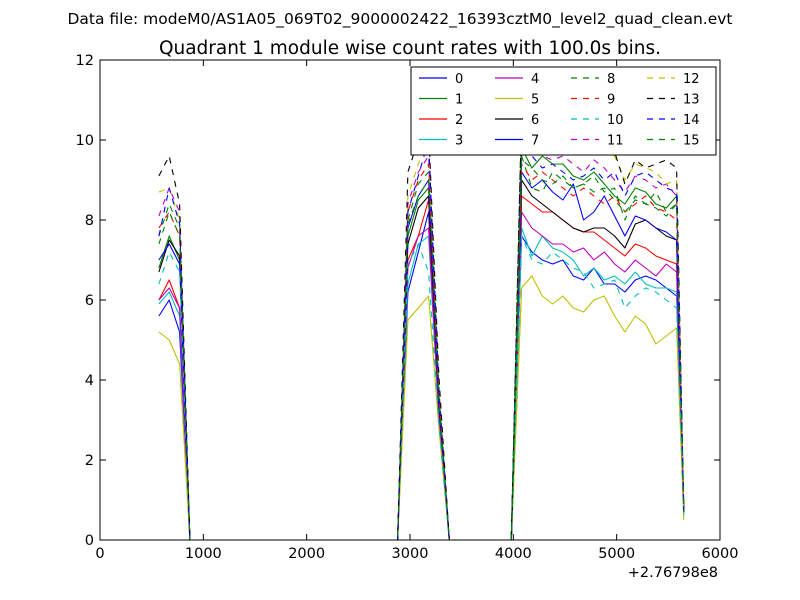 Image resolution: width=800 pixels, height=600 pixels. I want to click on x-tick-label: 2000, so click(306, 554).